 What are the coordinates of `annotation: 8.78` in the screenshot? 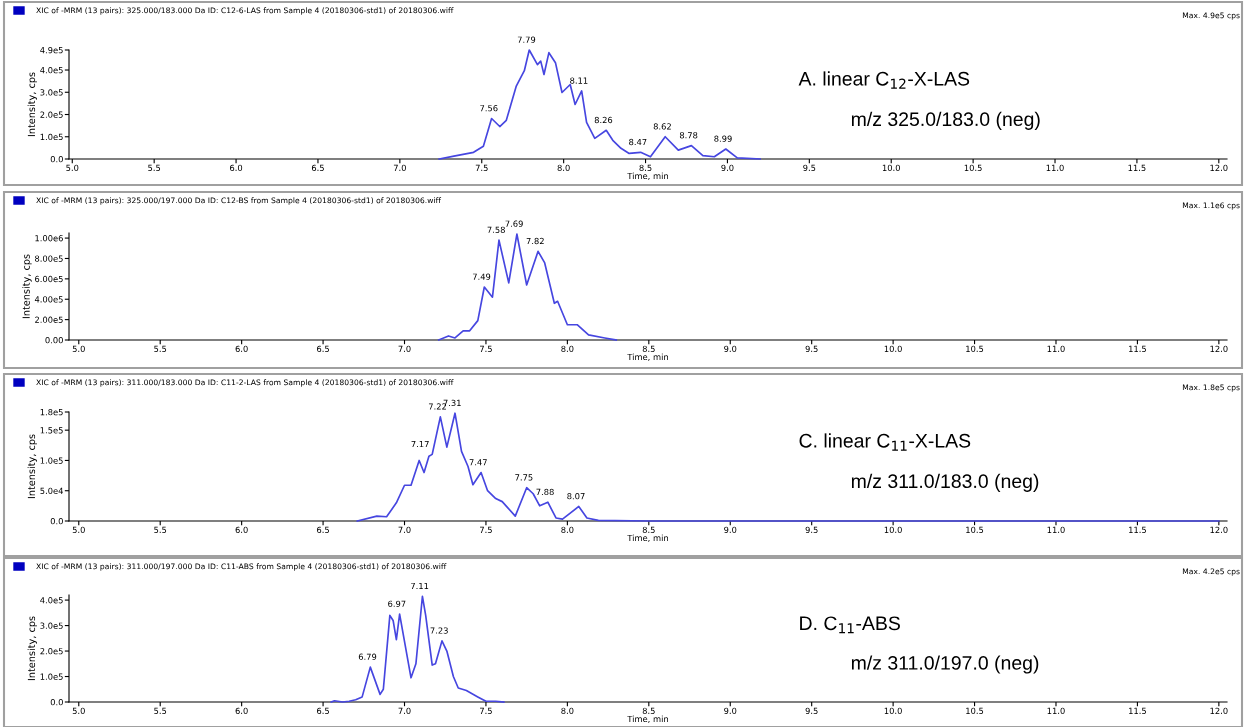 It's located at (688, 135).